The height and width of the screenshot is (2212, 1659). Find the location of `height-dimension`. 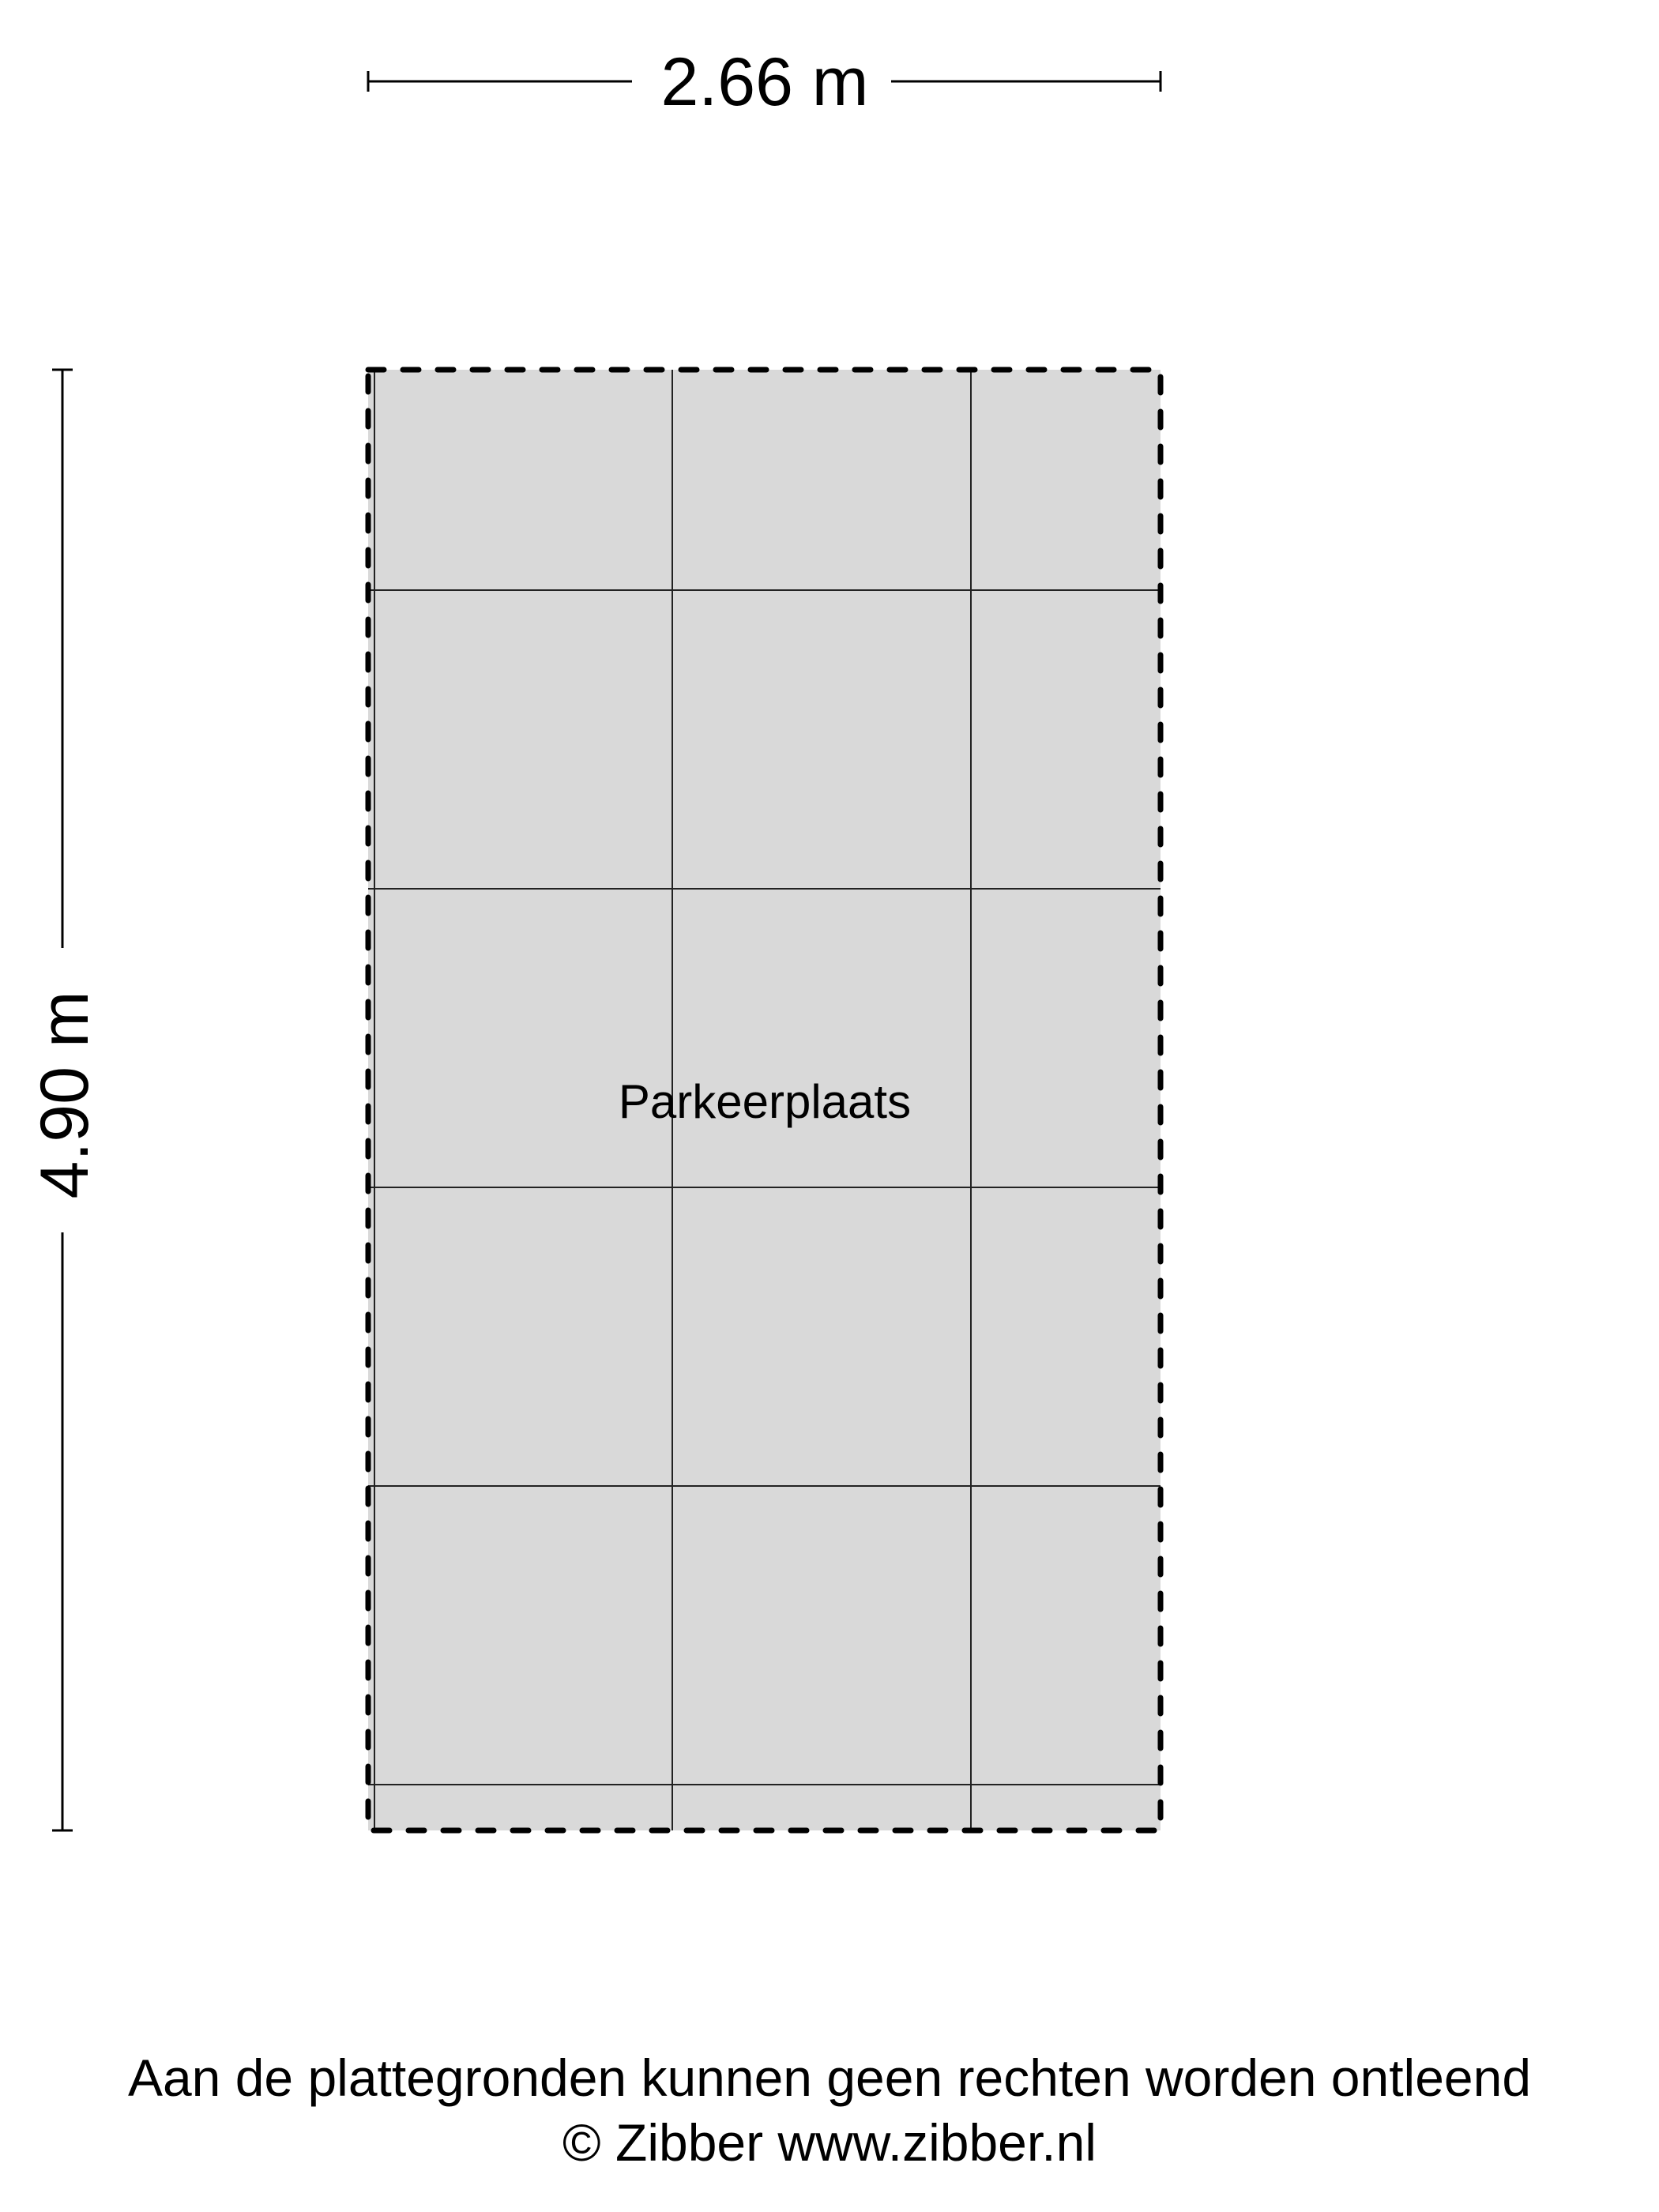

height-dimension is located at coordinates (63, 1100).